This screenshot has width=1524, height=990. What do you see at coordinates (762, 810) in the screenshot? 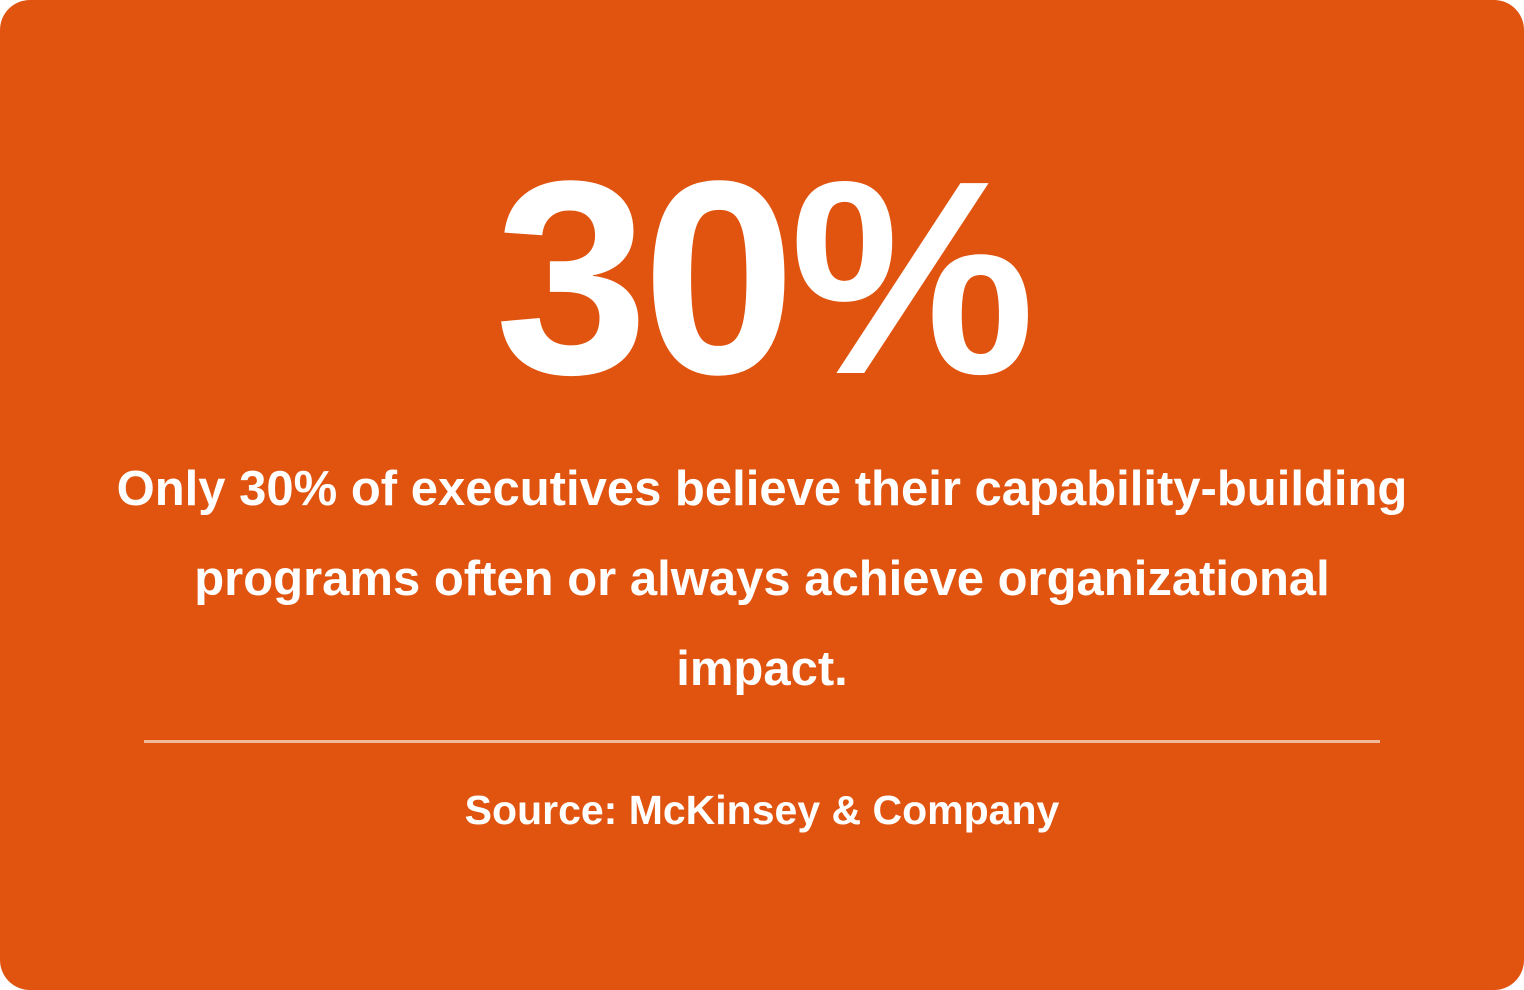
I see `source-credit: Source: McKinsey & Company` at bounding box center [762, 810].